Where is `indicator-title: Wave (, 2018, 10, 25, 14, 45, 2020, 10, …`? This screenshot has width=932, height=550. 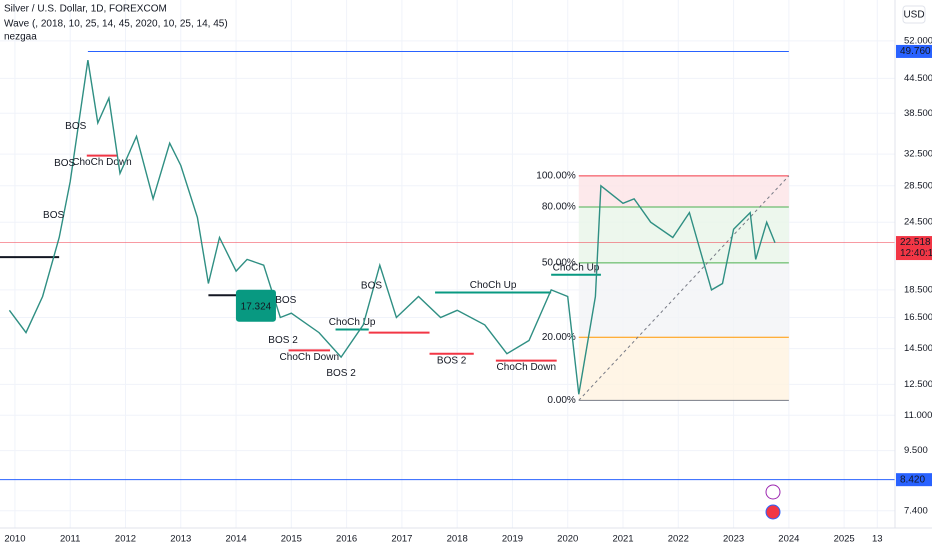 indicator-title: Wave (, 2018, 10, 25, 14, 45, 2020, 10, … is located at coordinates (116, 24).